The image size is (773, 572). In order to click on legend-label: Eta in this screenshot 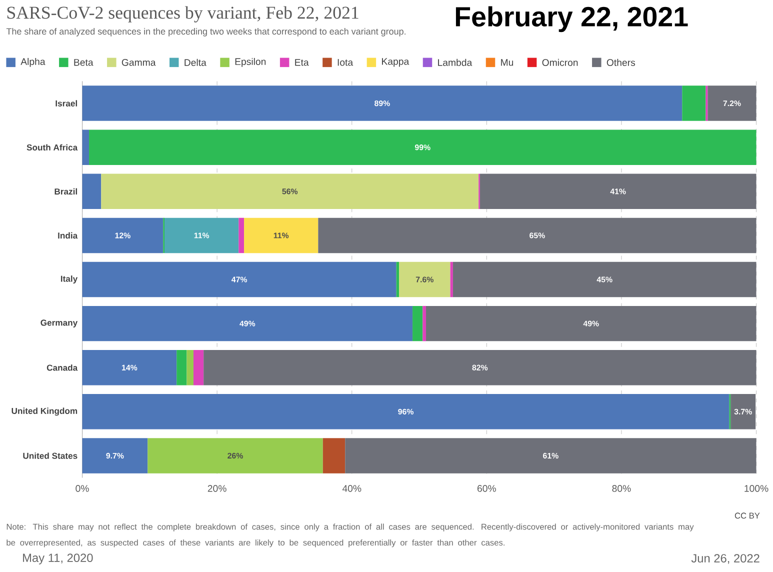, I will do `click(302, 62)`.